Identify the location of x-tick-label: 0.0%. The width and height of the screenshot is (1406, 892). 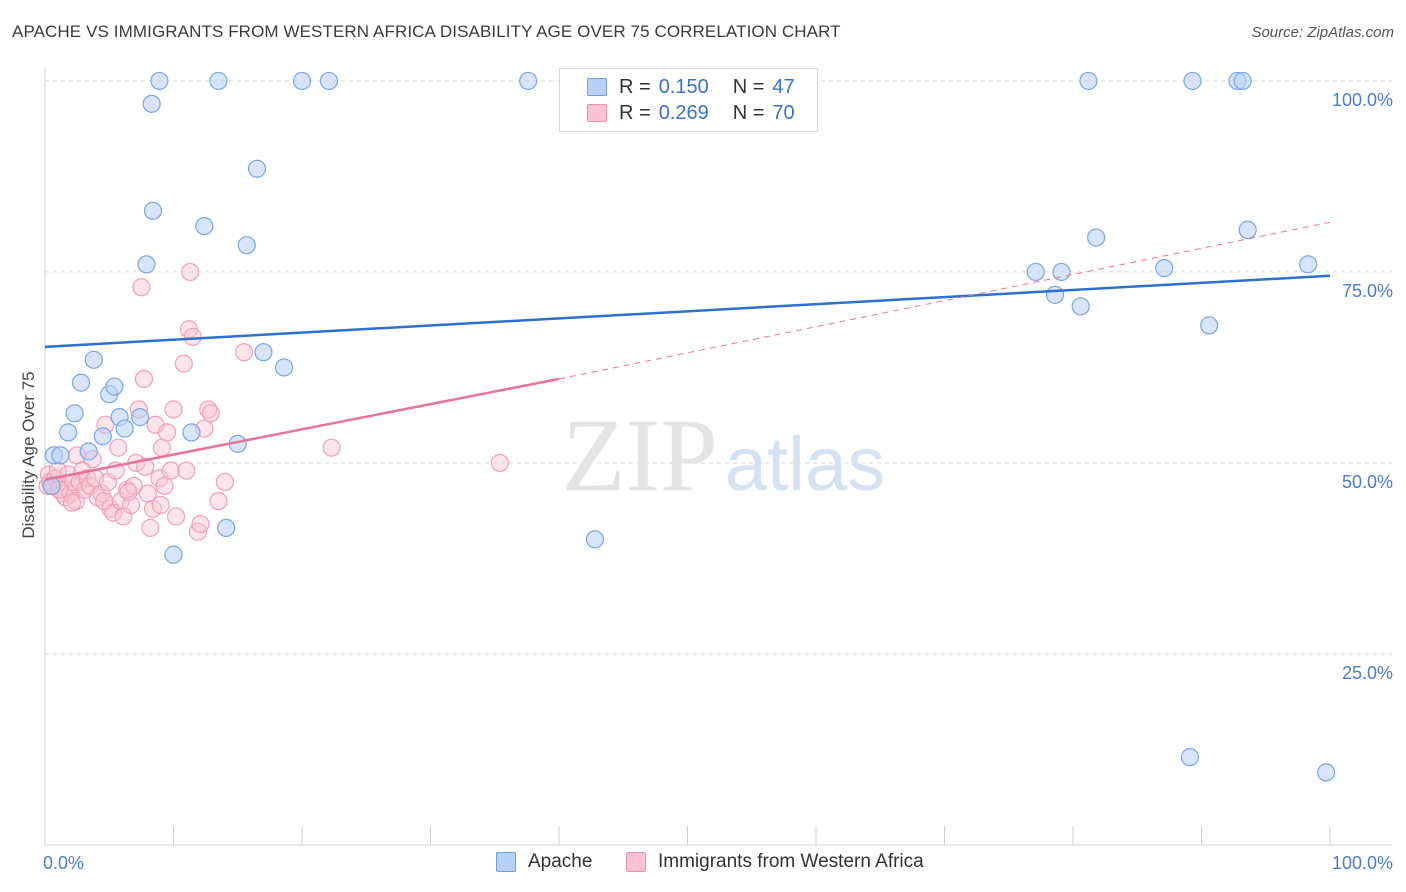
(63, 863).